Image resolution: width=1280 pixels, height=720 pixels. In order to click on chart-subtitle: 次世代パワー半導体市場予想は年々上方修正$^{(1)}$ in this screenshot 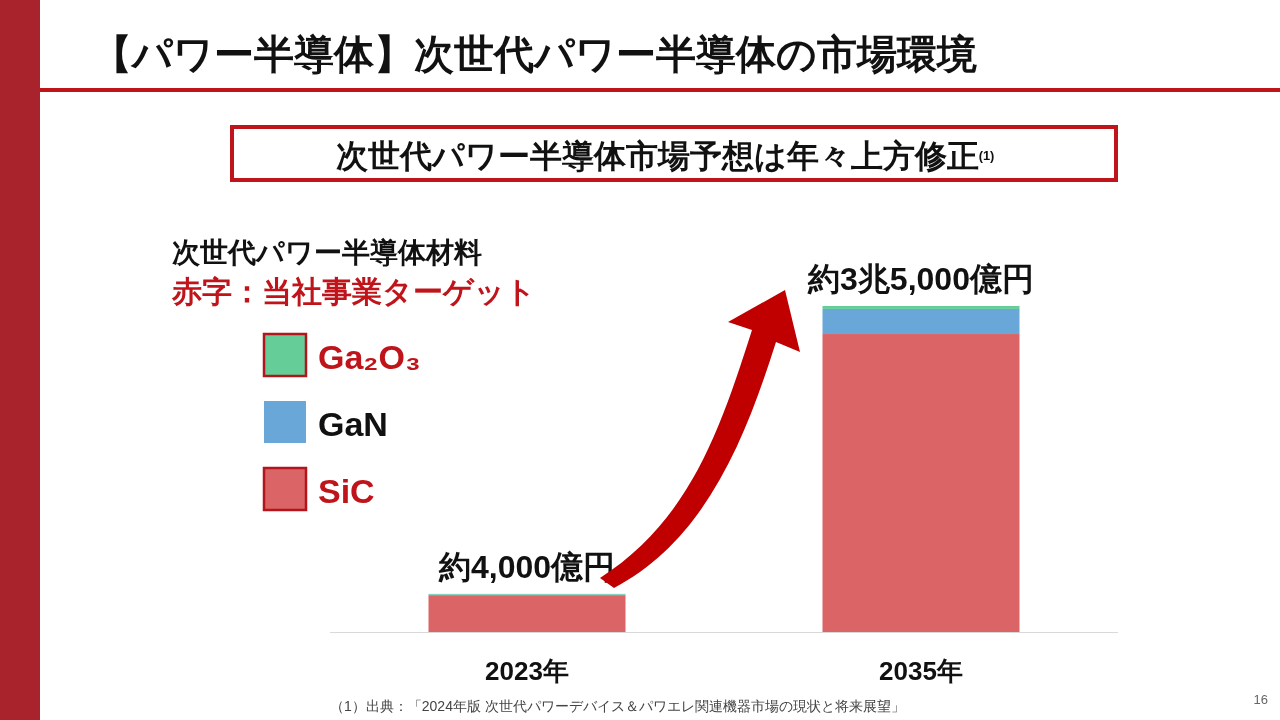, I will do `click(665, 156)`.